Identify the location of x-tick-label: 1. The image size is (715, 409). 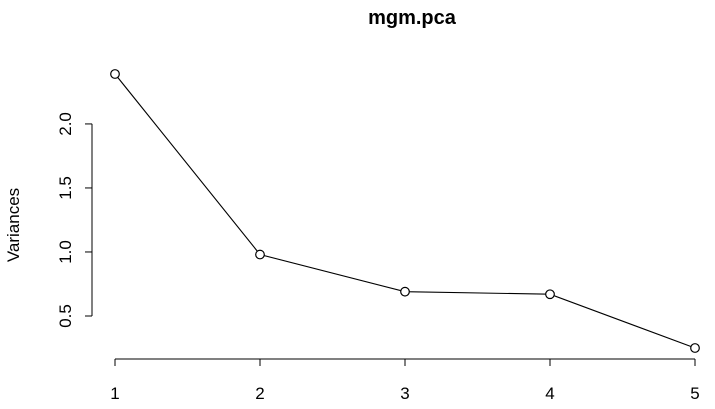
(114, 393).